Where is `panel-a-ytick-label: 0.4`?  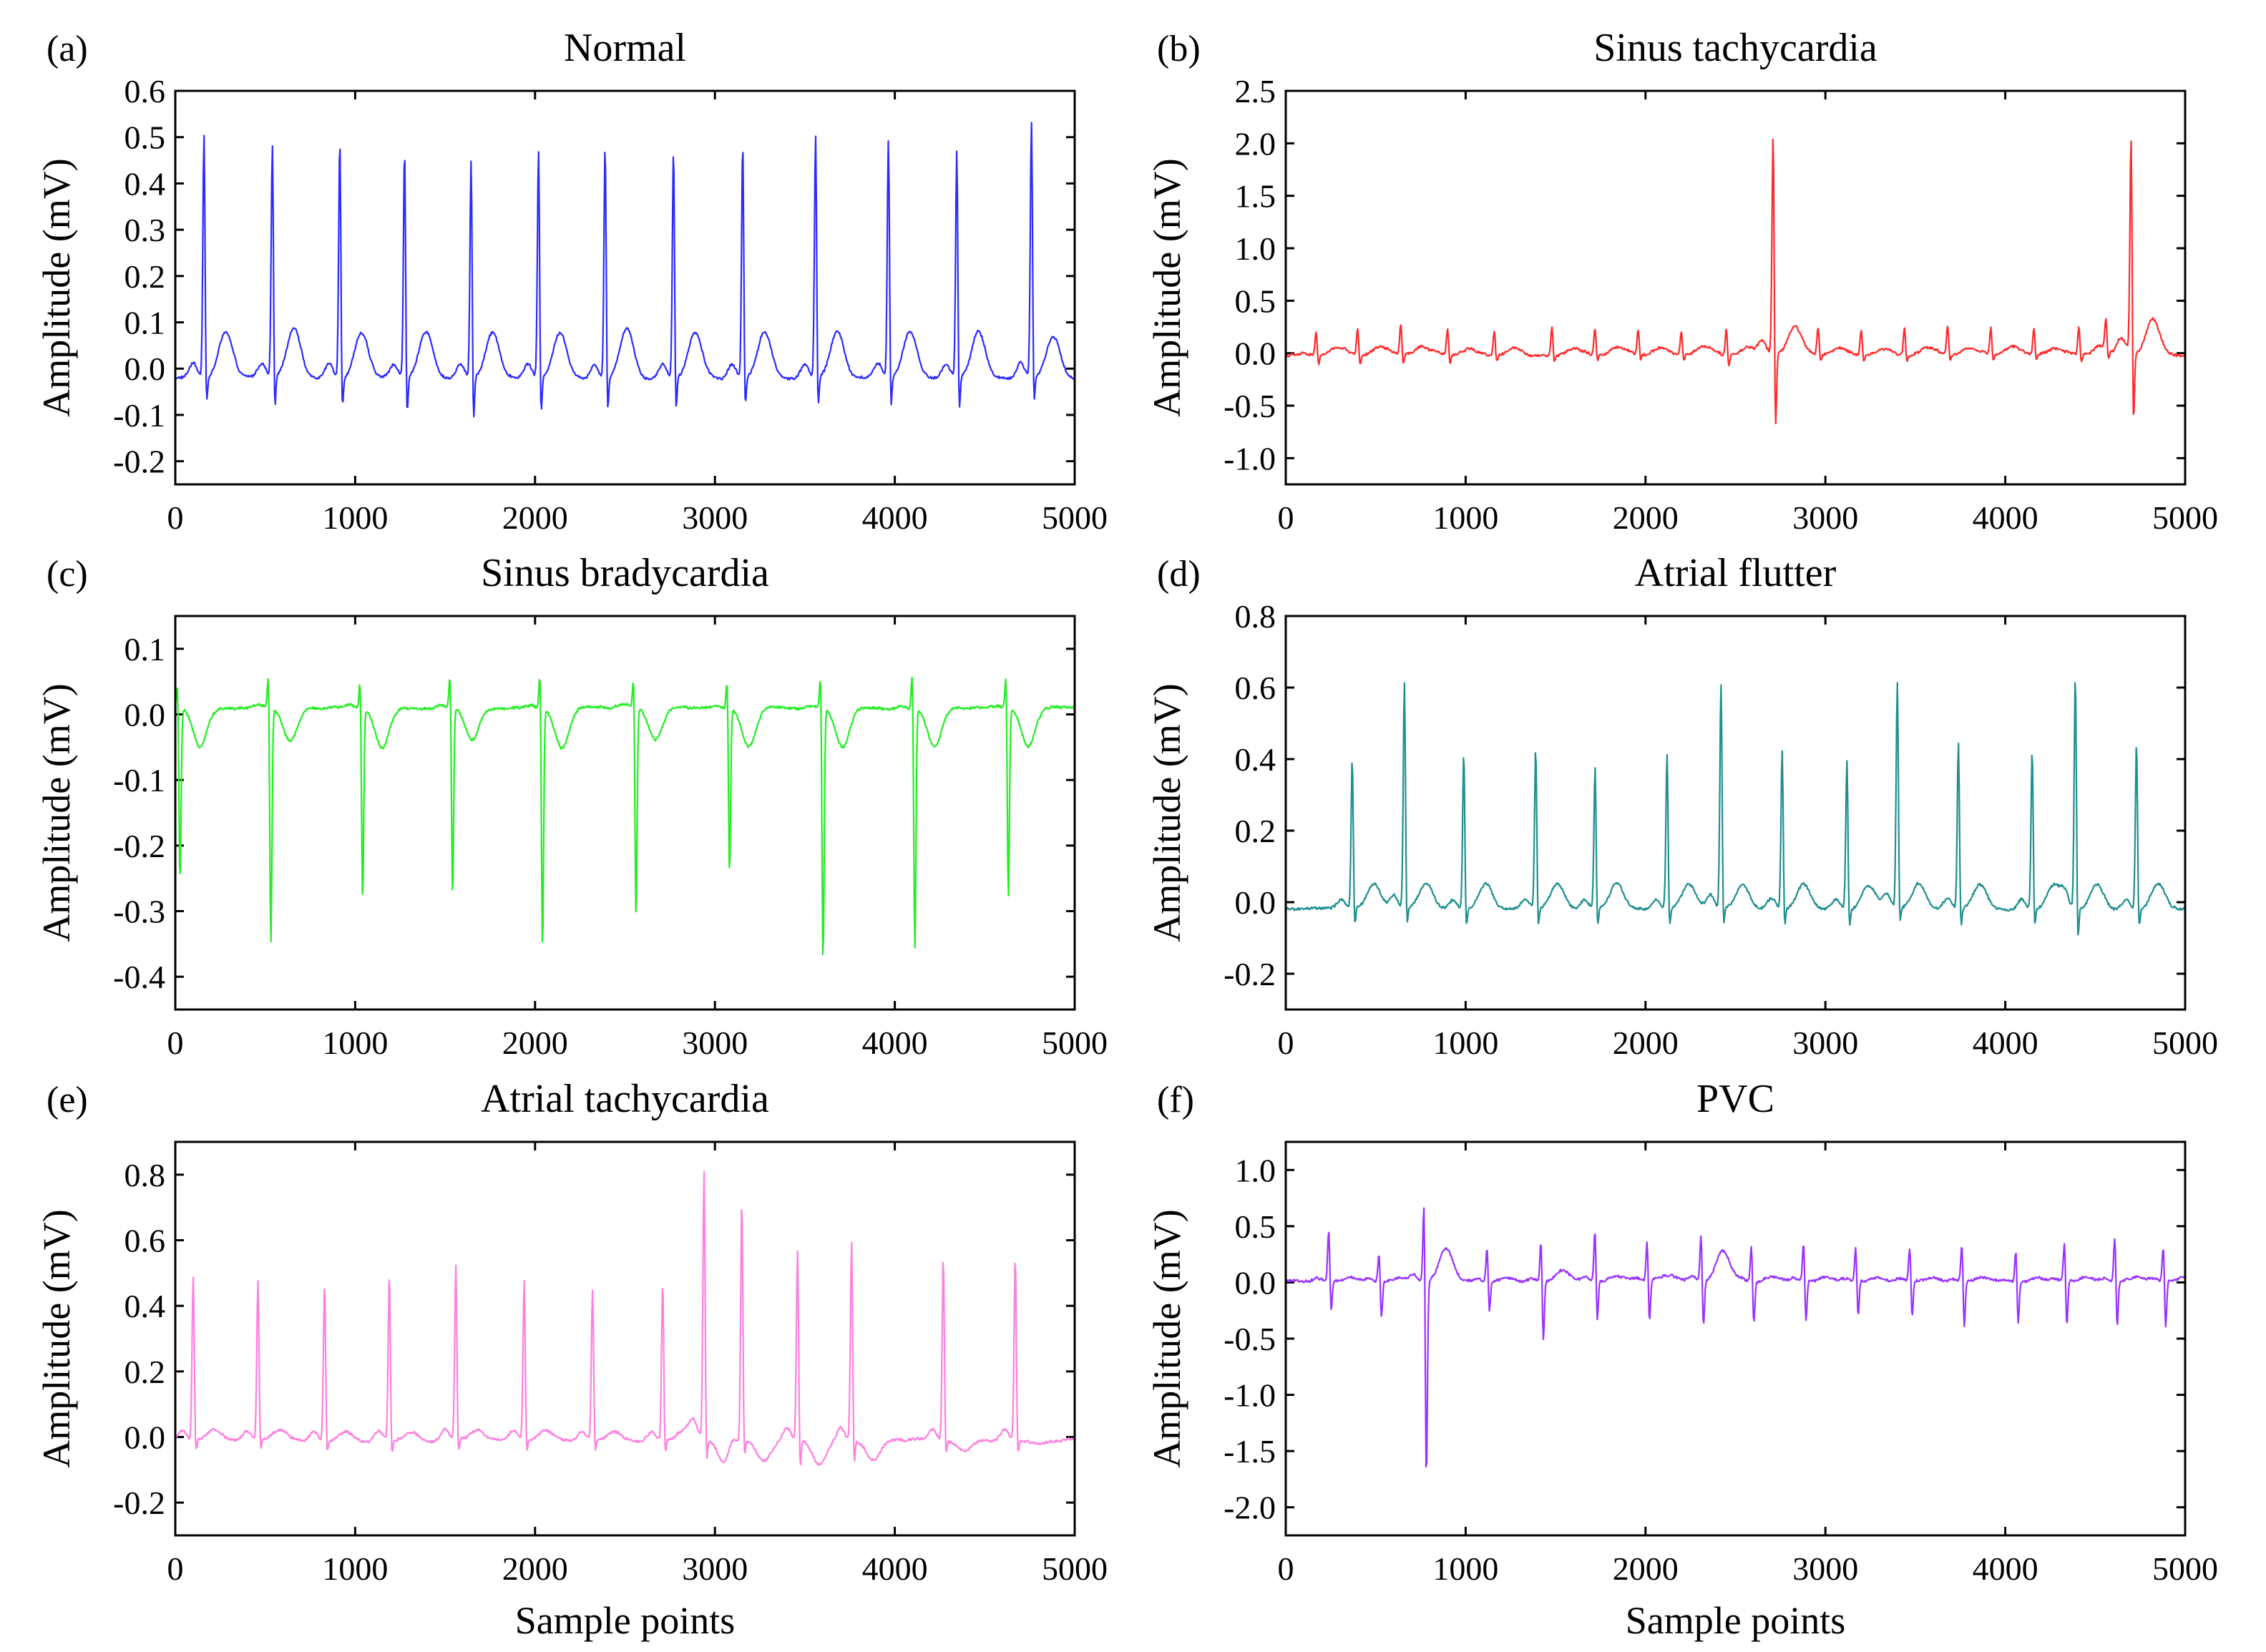 panel-a-ytick-label: 0.4 is located at coordinates (145, 183).